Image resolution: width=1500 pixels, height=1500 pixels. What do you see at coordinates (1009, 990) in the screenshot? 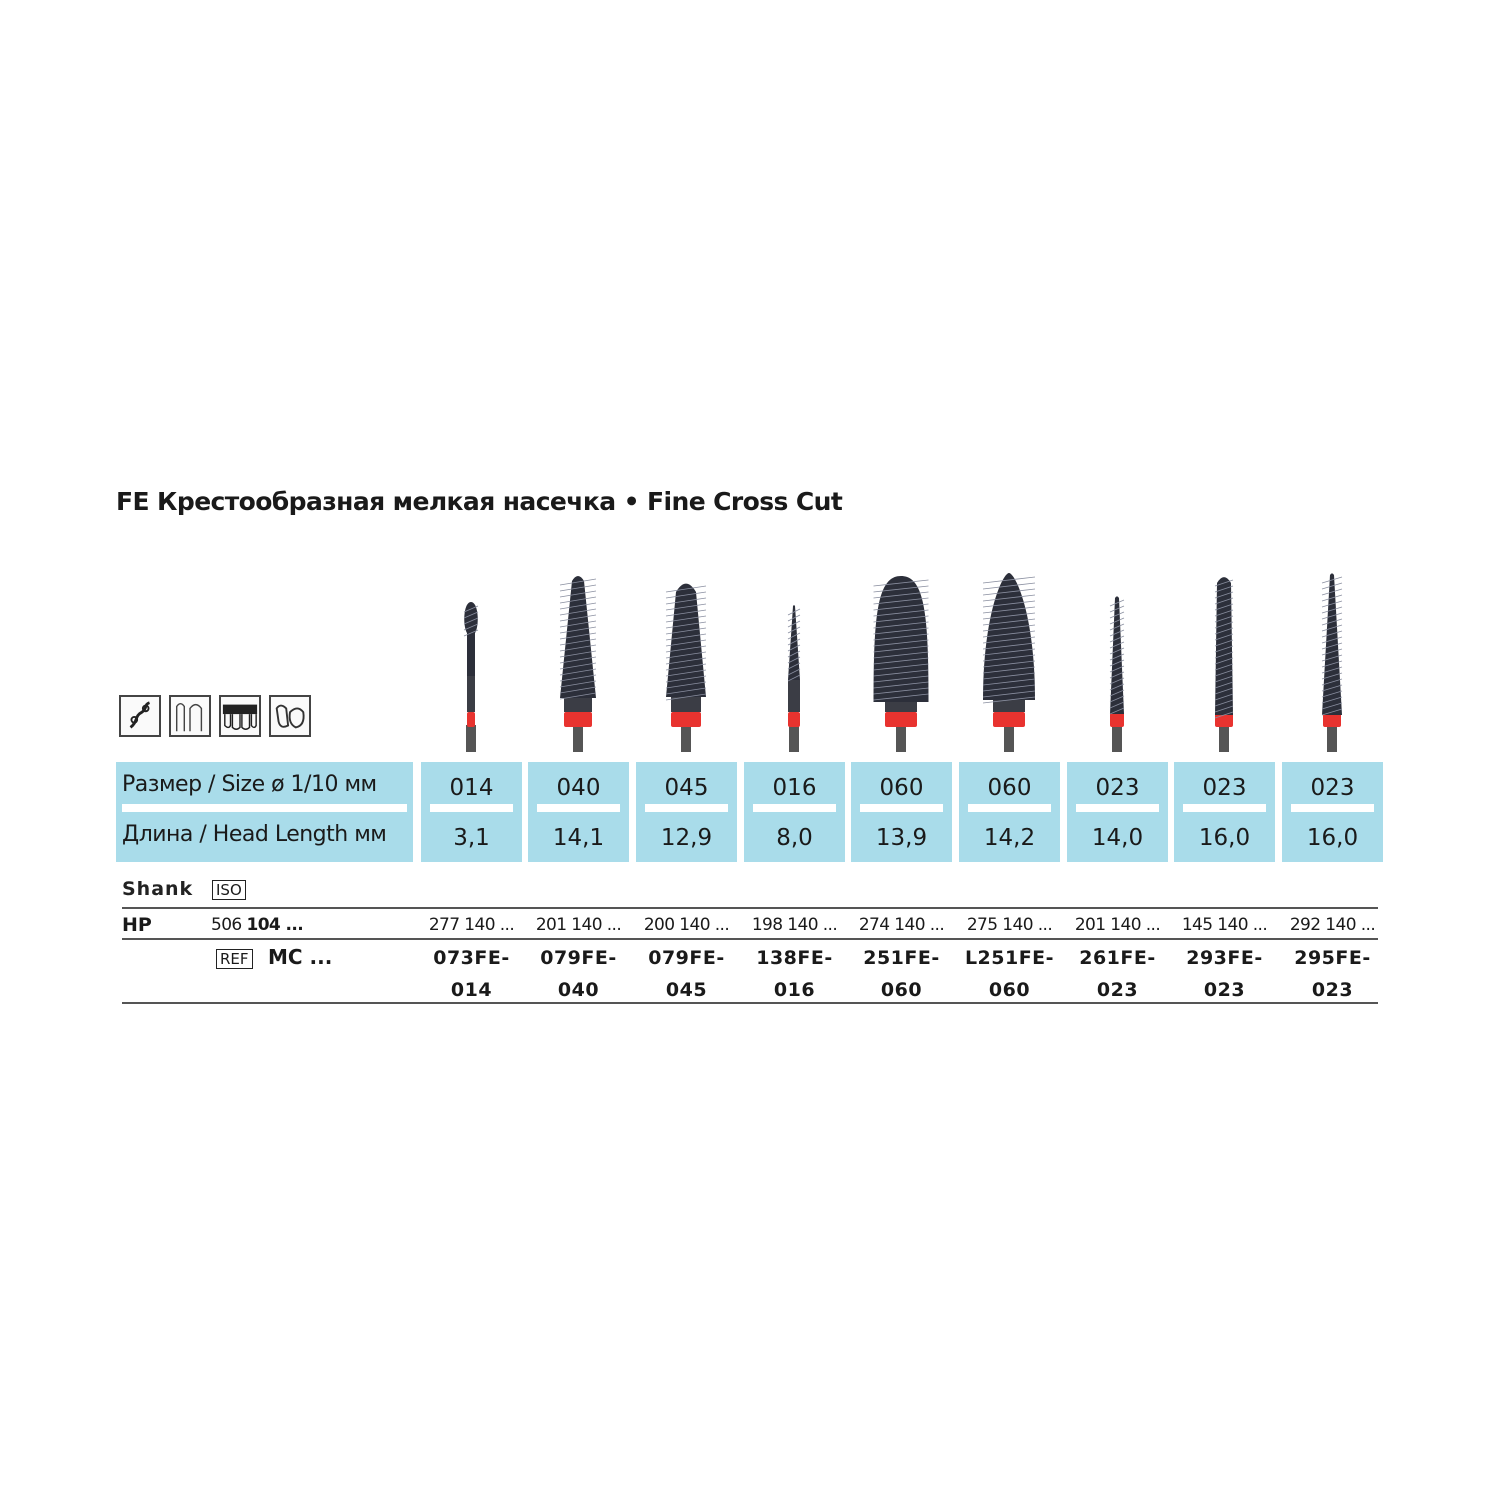
I see `ref-line-2: 060` at bounding box center [1009, 990].